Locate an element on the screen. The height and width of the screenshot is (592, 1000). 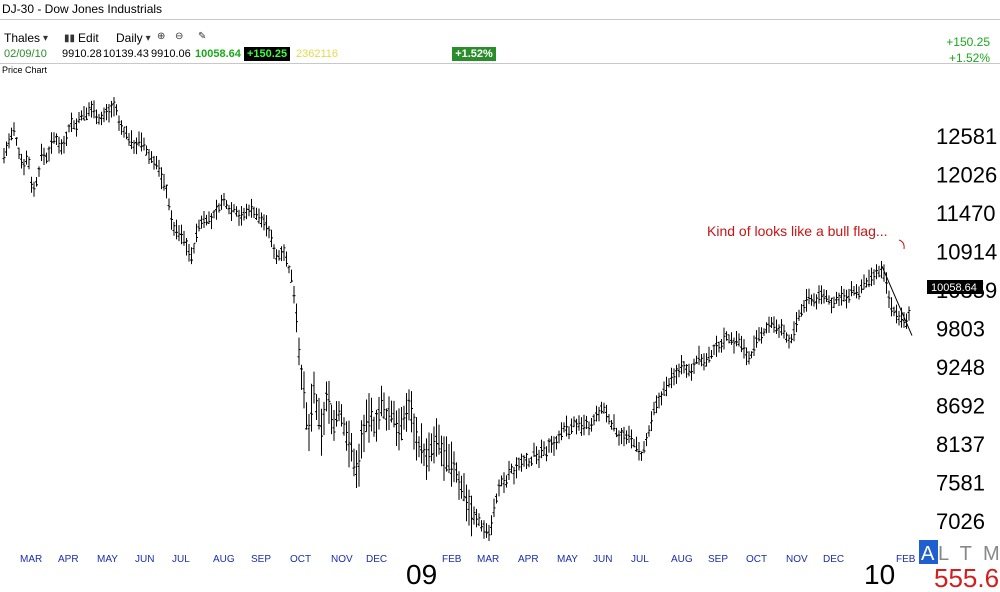
month-label: SEP is located at coordinates (718, 559).